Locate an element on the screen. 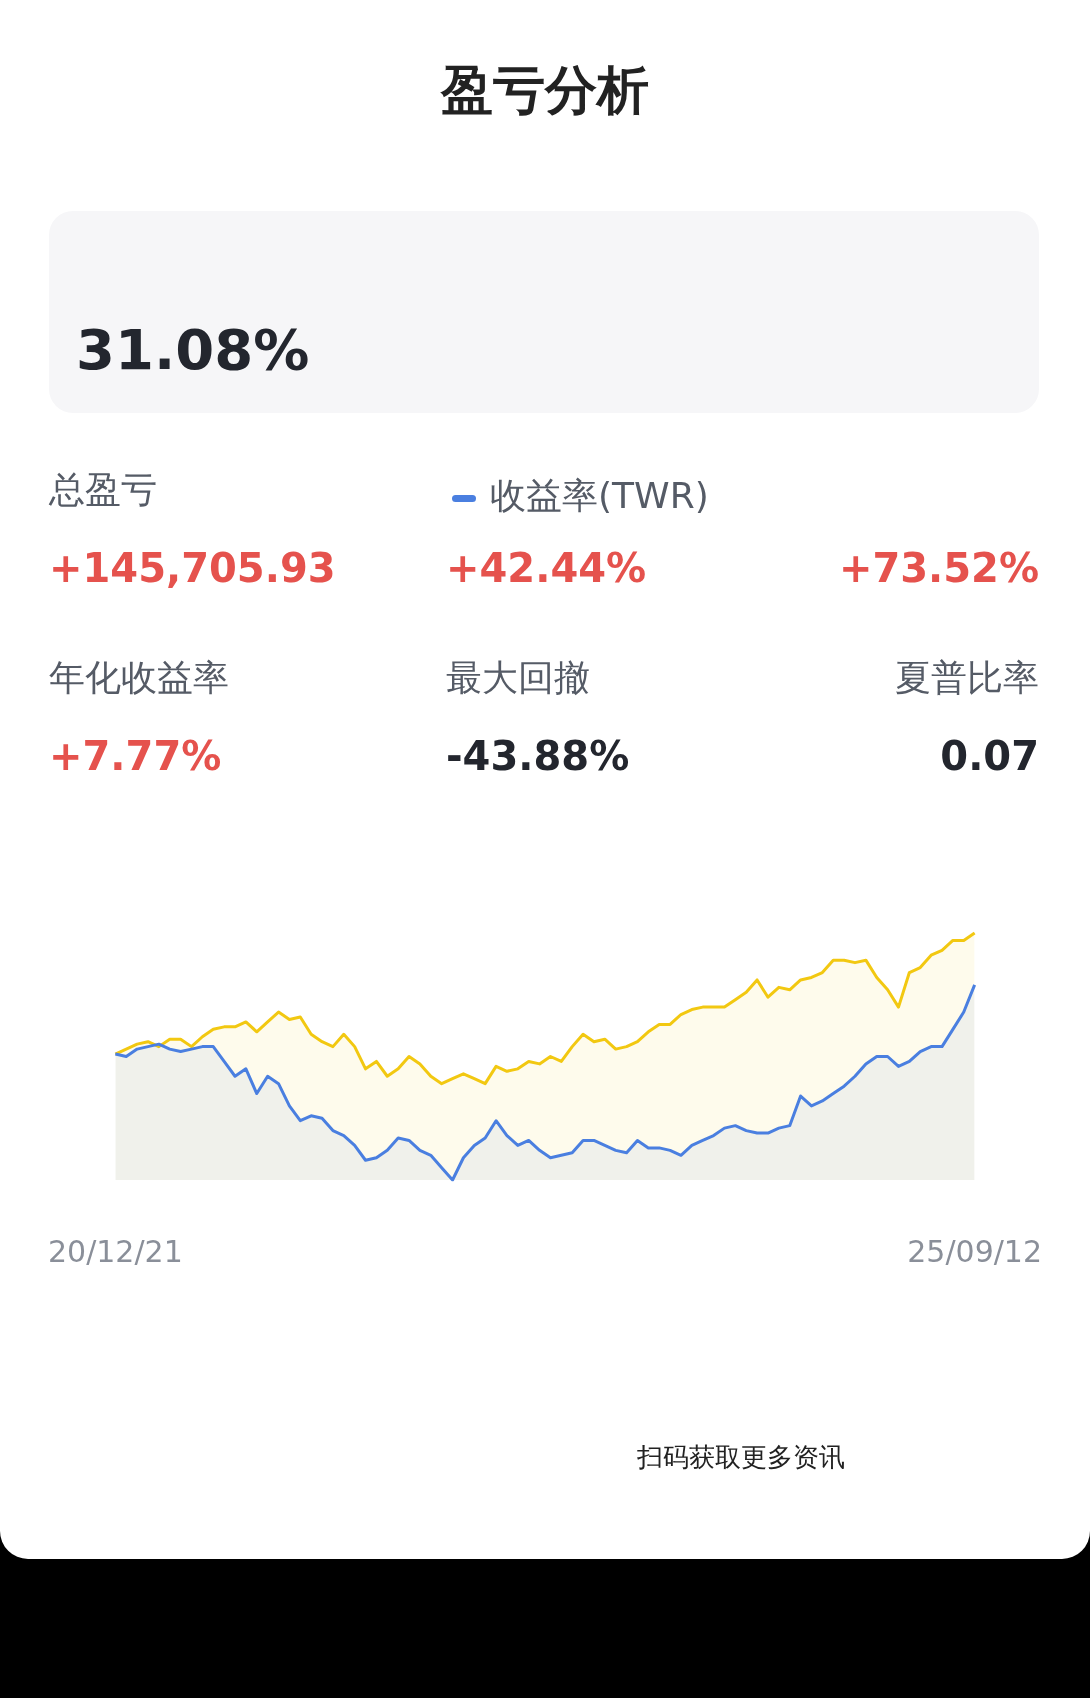 This screenshot has height=1698, width=1090. chart-title: 盈亏分析 is located at coordinates (544, 90).